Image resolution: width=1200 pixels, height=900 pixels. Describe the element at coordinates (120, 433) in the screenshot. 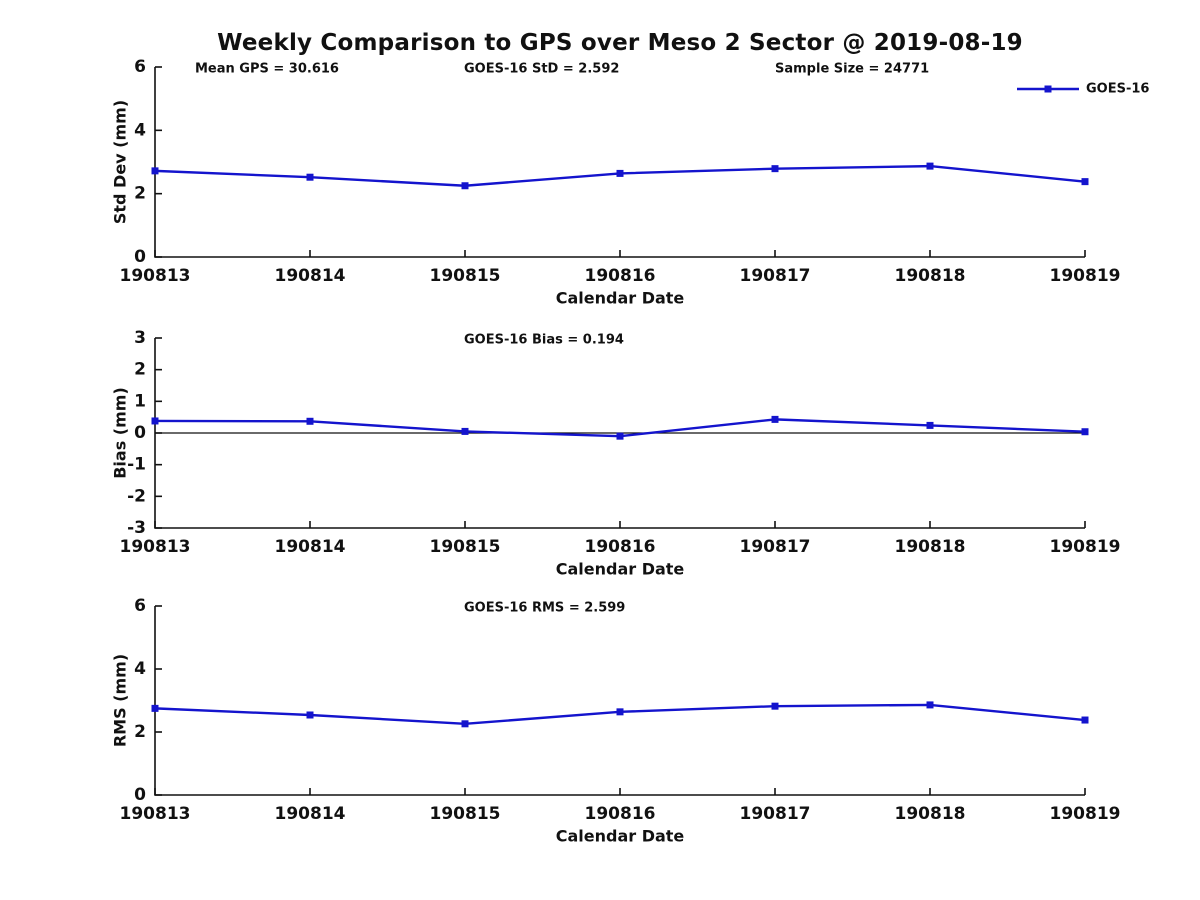

I see `y-axis-label: Bias (mm)` at that location.